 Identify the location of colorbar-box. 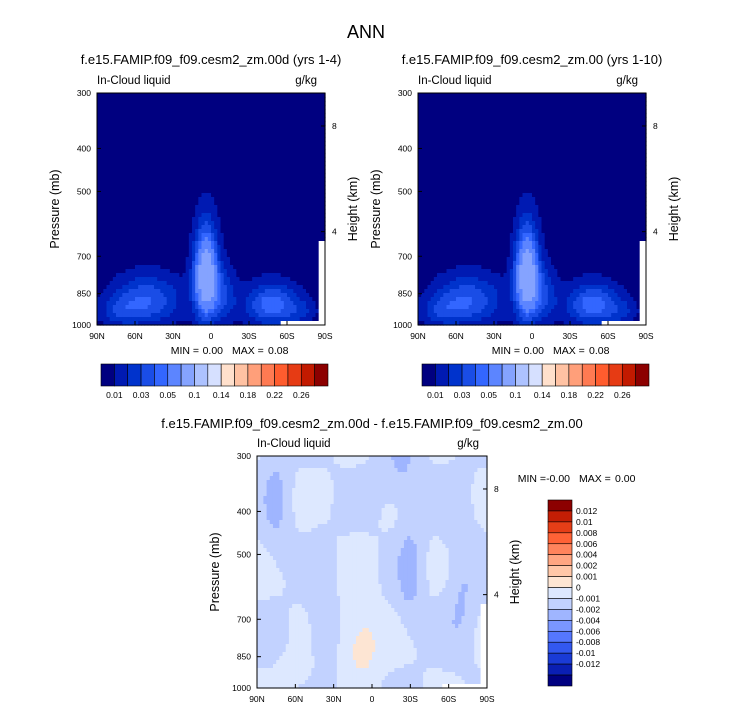
(187, 375).